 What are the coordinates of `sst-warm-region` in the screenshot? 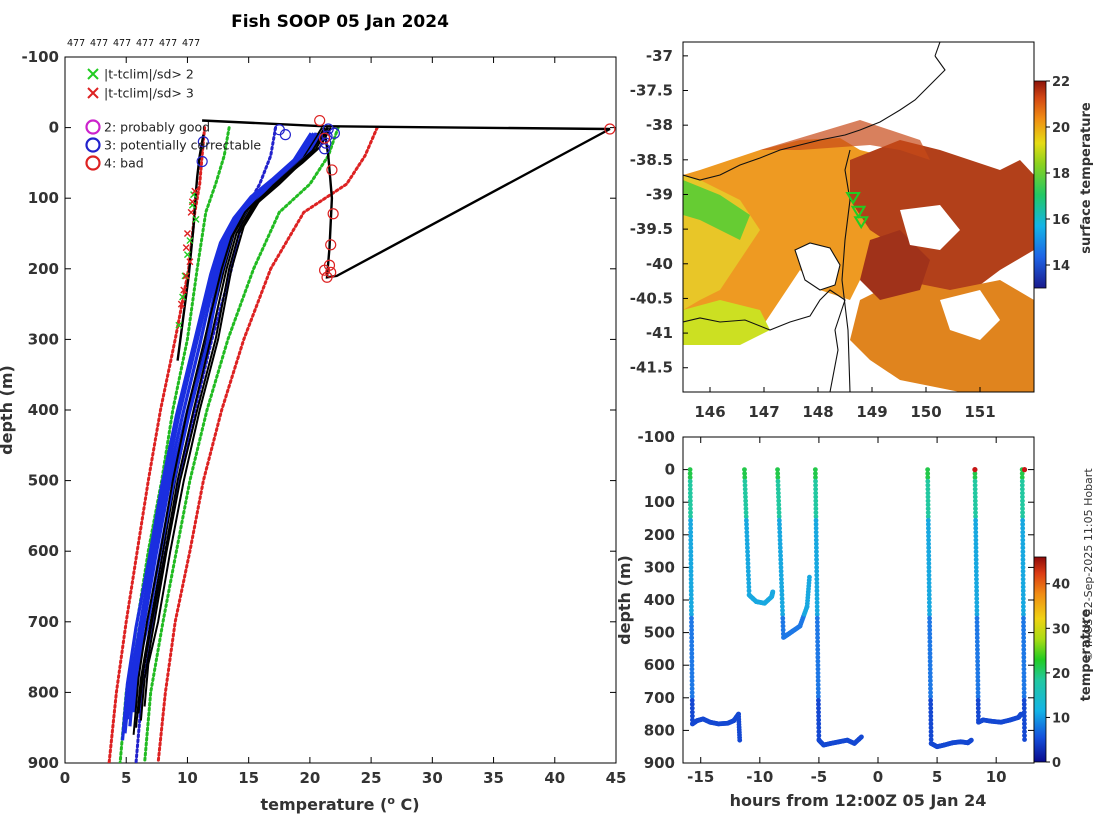 It's located at (791, 241).